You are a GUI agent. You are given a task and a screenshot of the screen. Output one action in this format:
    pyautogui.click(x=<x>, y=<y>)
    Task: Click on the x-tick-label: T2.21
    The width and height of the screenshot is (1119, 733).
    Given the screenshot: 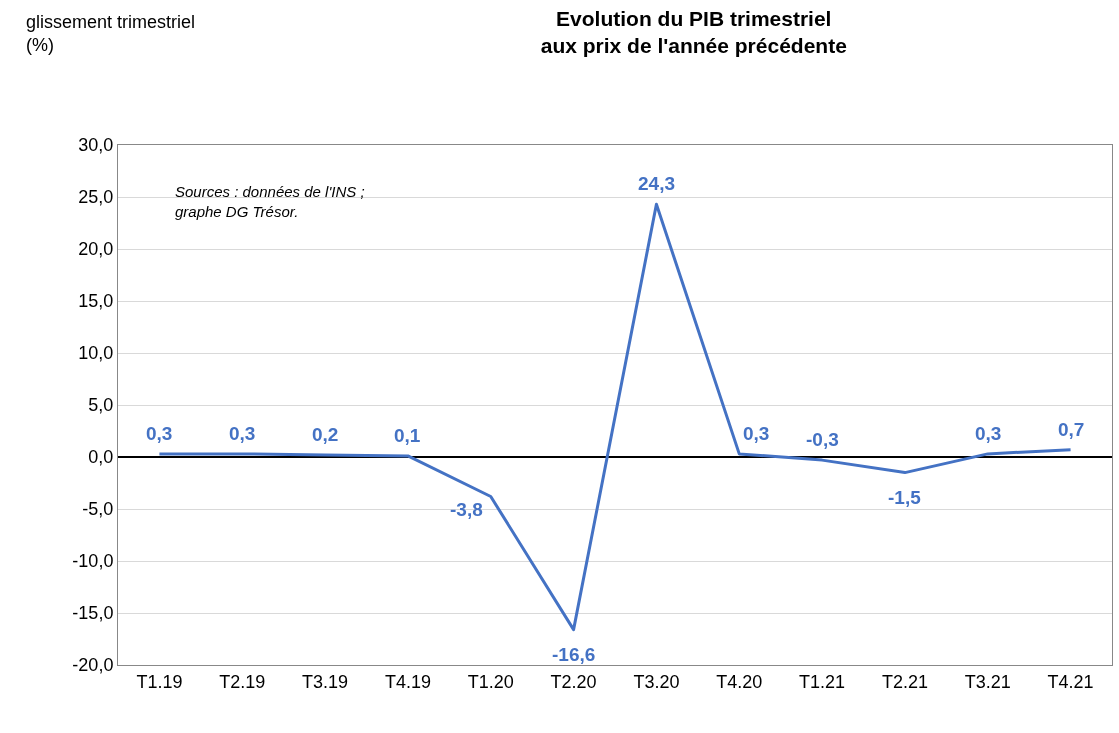 What is the action you would take?
    pyautogui.click(x=904, y=681)
    